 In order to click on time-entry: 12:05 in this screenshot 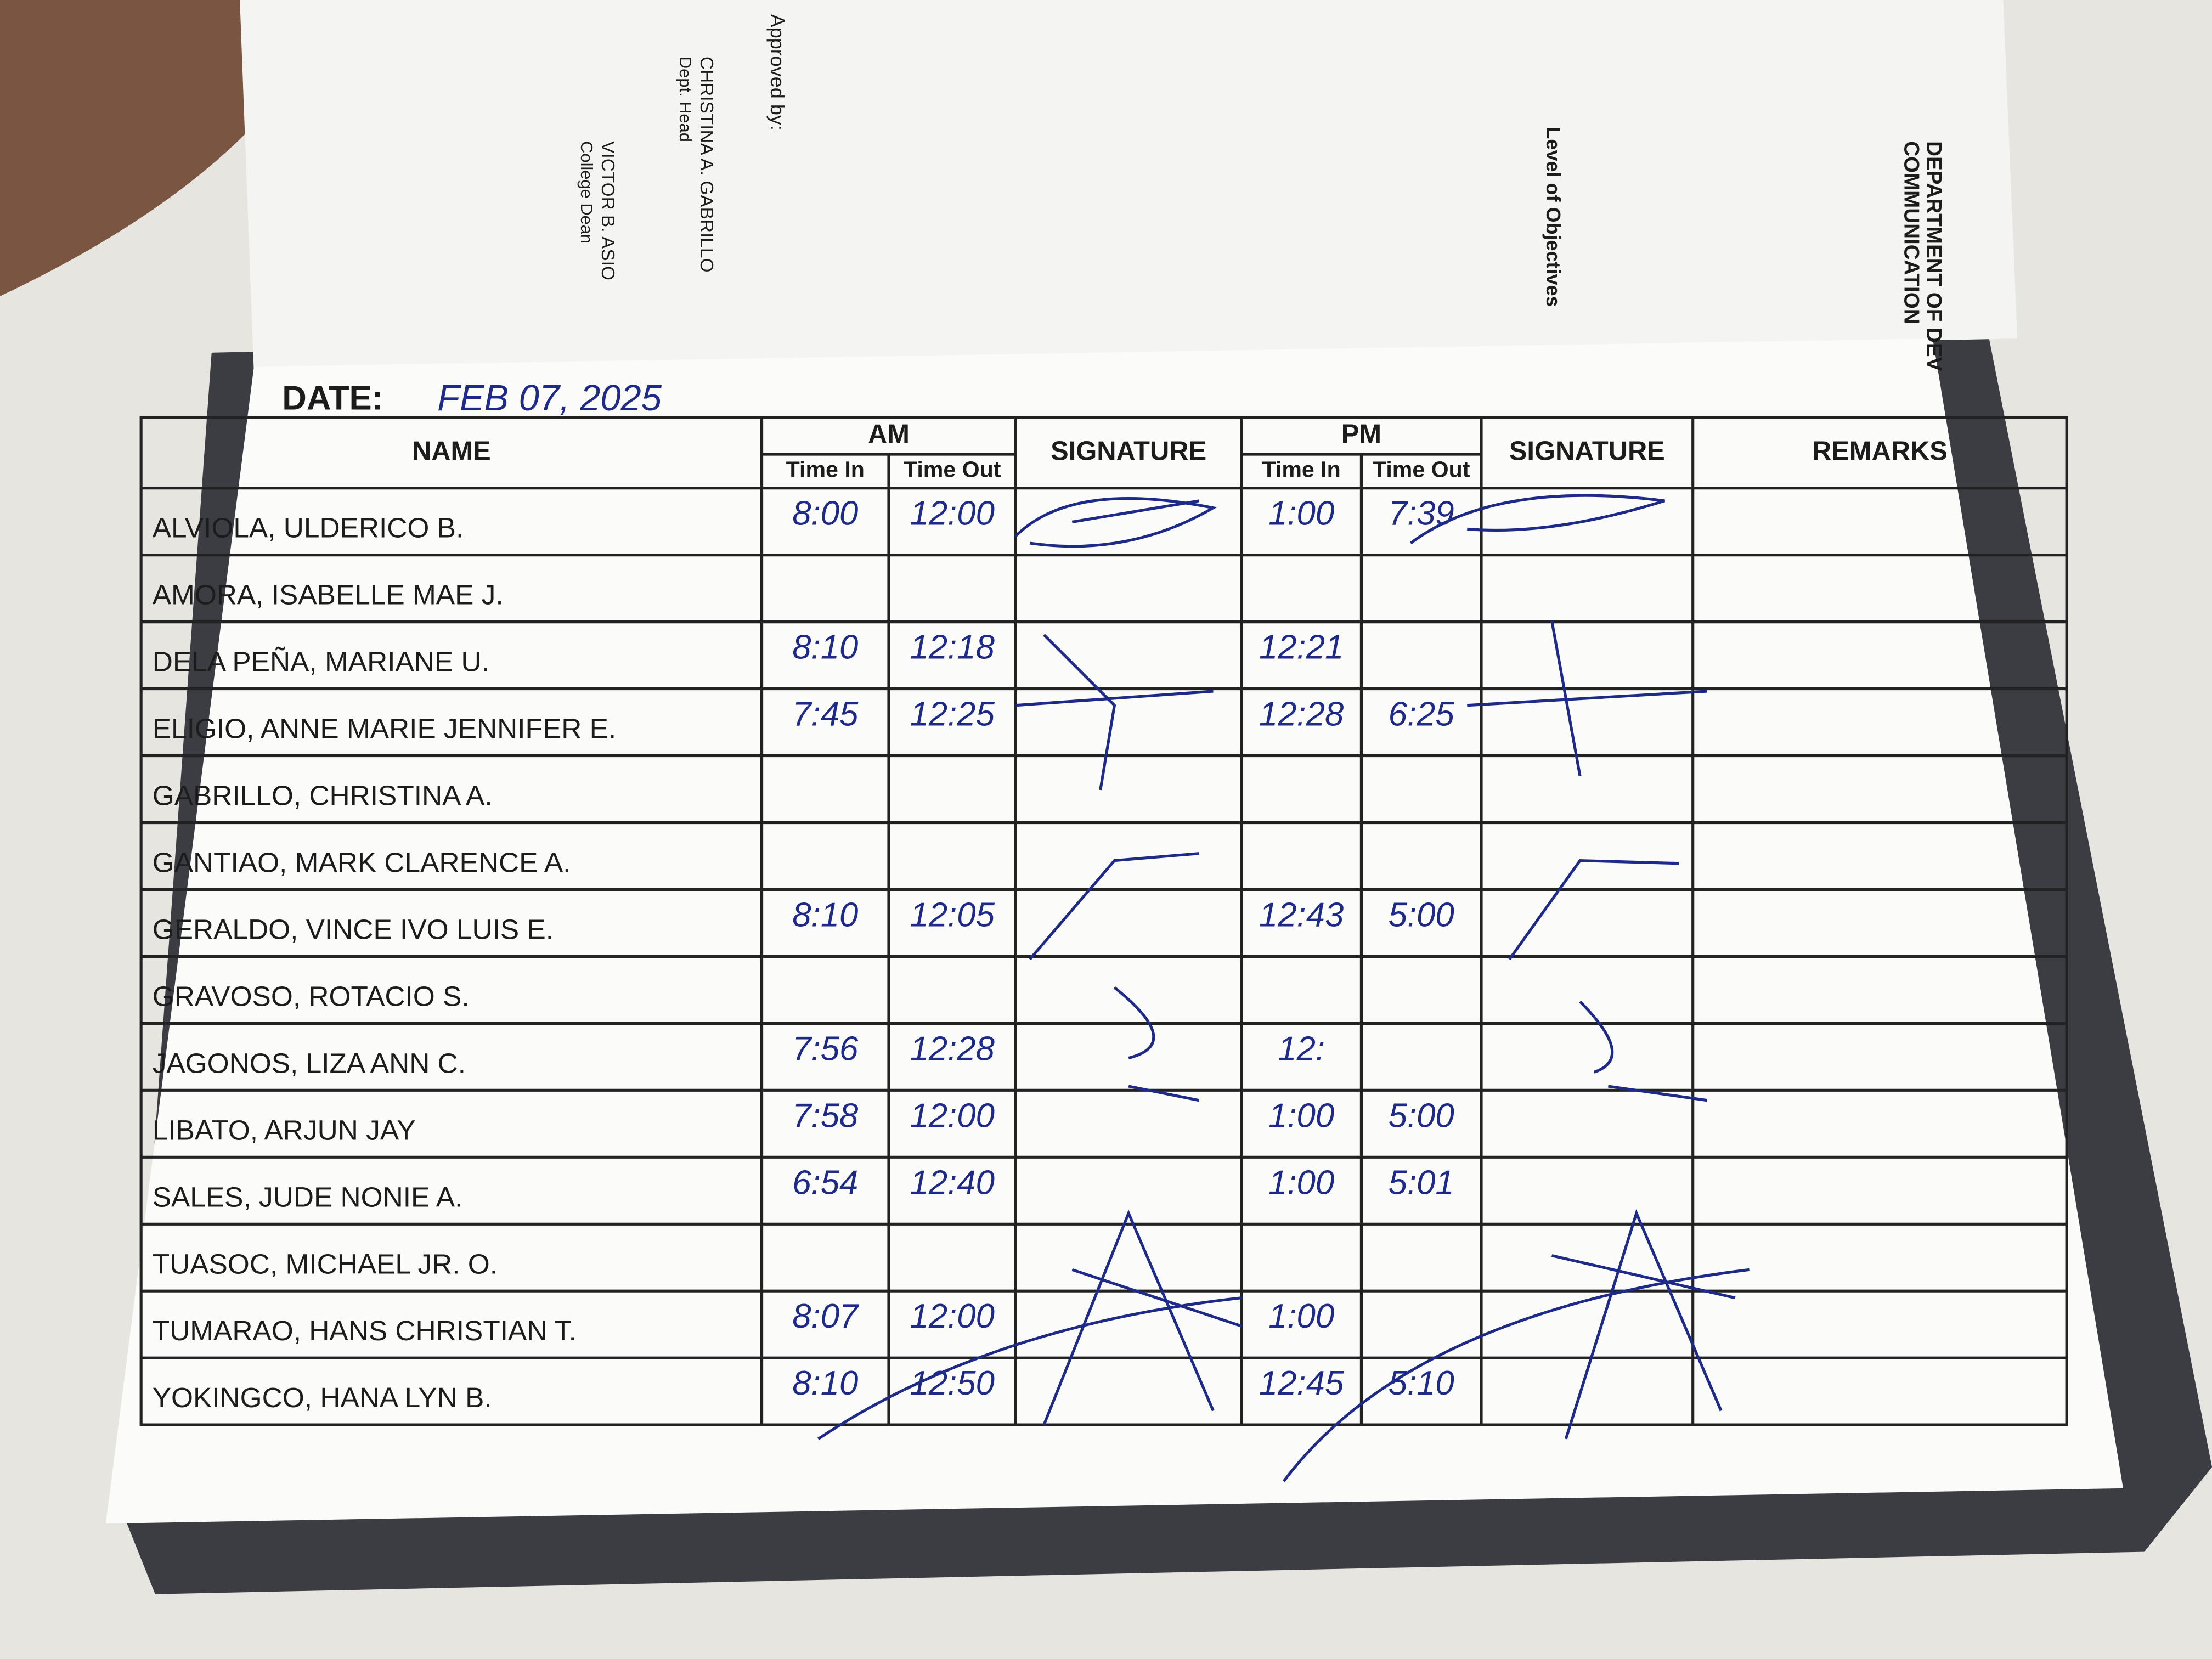, I will do `click(952, 915)`.